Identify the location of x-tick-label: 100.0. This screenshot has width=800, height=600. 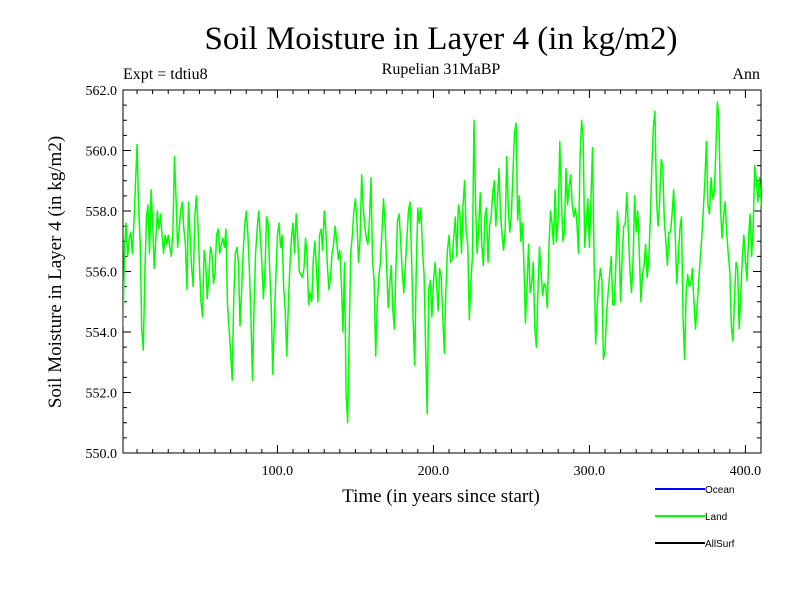
(278, 471).